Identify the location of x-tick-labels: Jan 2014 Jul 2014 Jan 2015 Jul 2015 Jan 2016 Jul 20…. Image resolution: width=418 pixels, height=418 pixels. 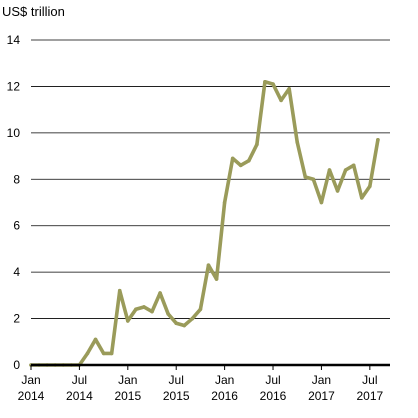
(201, 388).